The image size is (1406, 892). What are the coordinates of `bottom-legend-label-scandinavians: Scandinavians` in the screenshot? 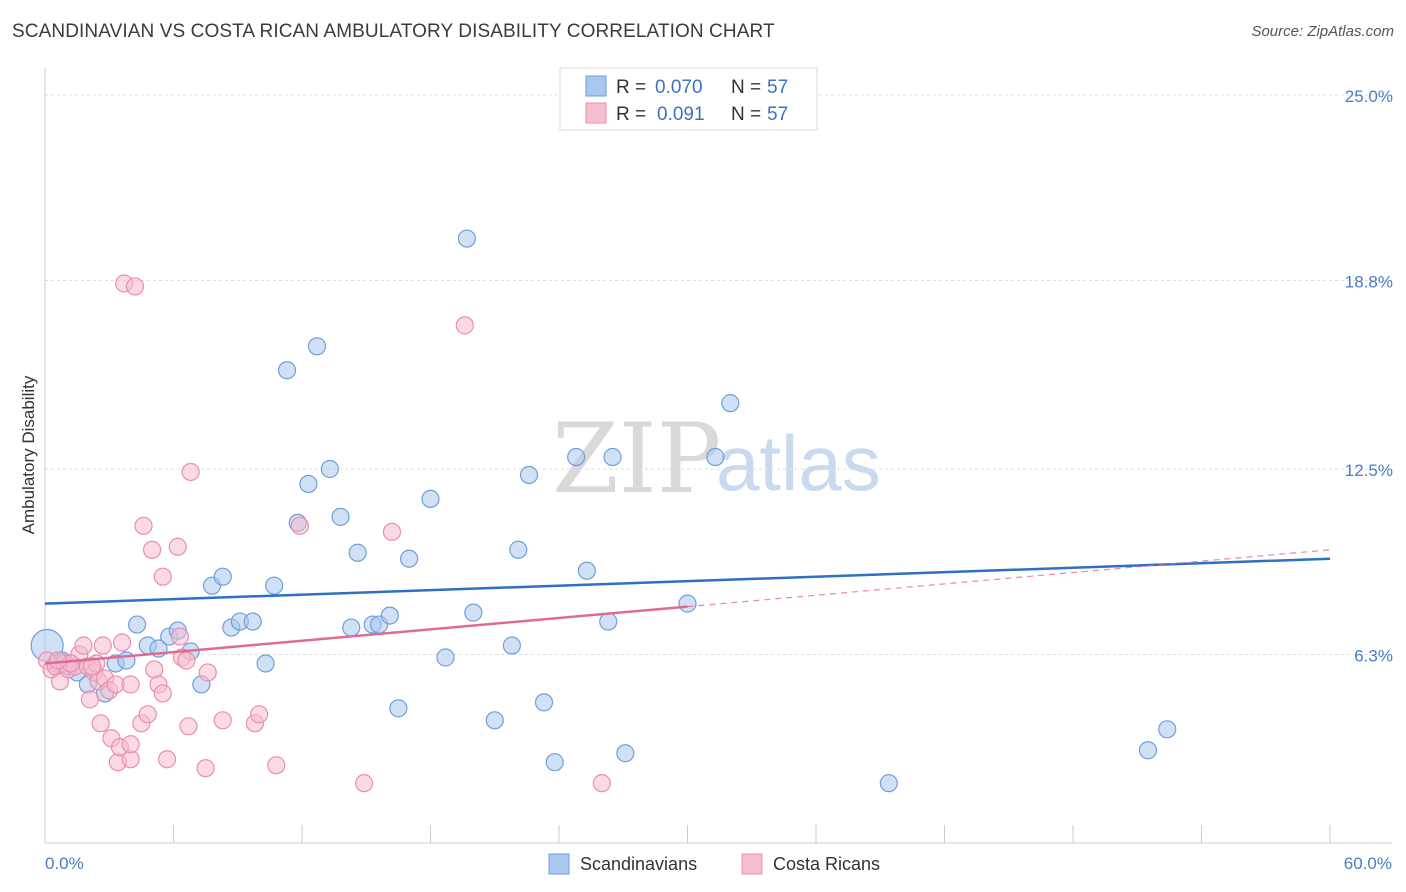 It's located at (638, 864).